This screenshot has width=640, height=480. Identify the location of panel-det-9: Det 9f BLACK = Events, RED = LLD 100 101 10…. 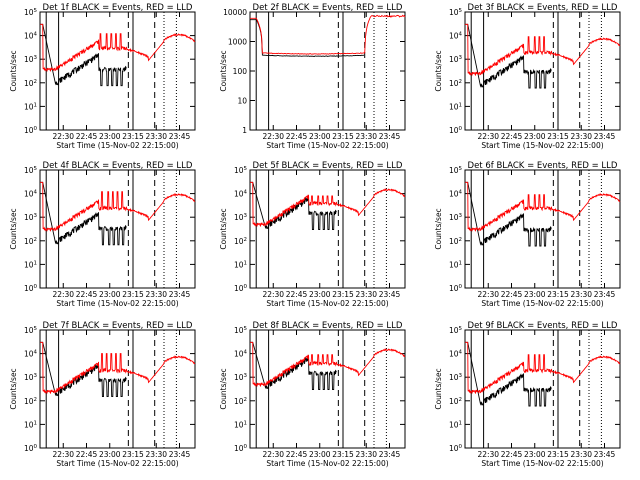
(527, 394).